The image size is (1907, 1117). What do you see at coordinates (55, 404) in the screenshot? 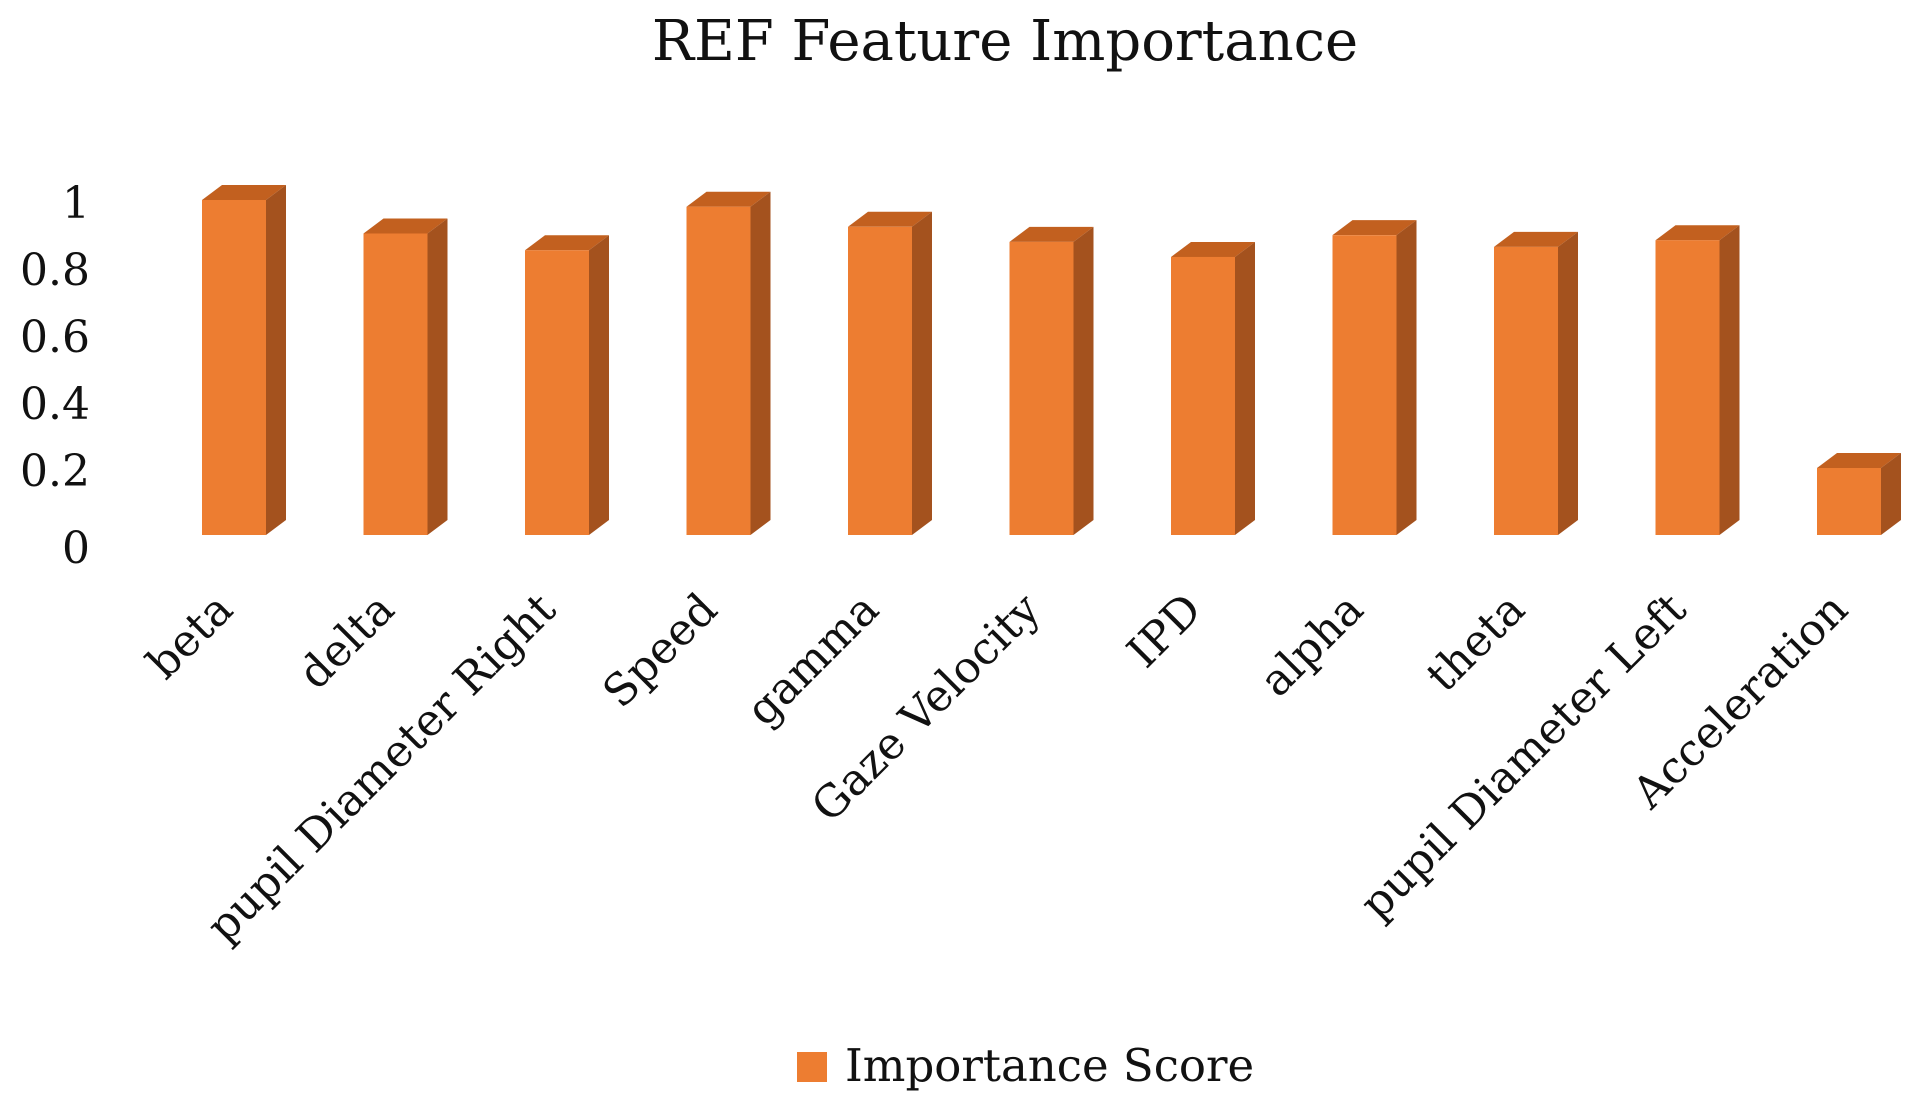
I see `y-tick-label: 0.4` at bounding box center [55, 404].